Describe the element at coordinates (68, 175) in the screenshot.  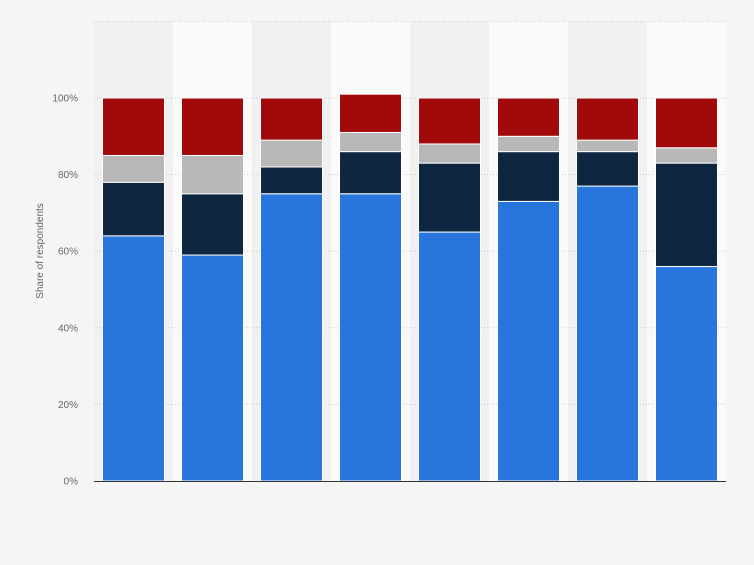
I see `y-tick-label: 80%` at that location.